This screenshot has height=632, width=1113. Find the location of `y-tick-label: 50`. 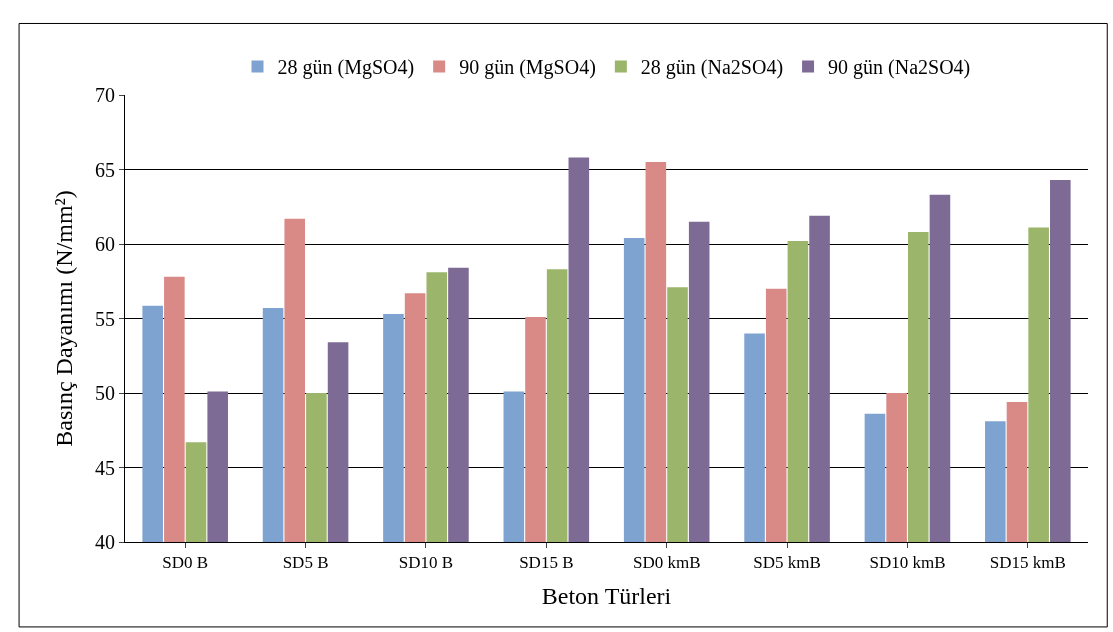

y-tick-label: 50 is located at coordinates (105, 393).